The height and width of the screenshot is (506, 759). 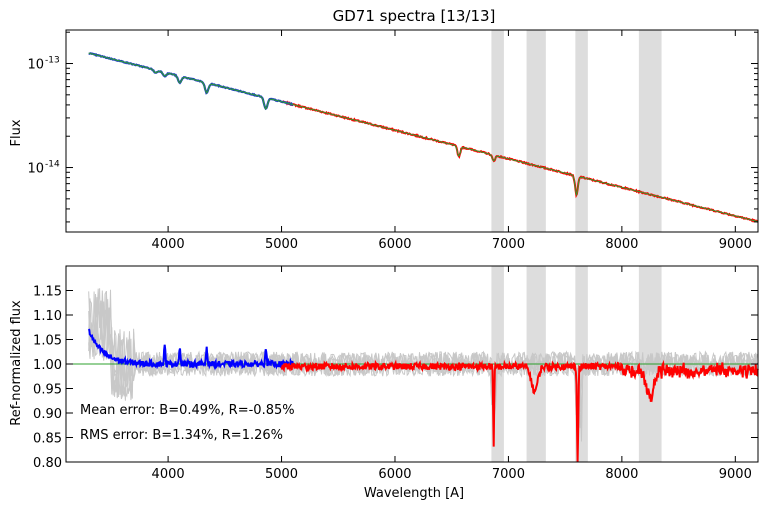 I want to click on red-ratio-line, so click(x=520, y=413).